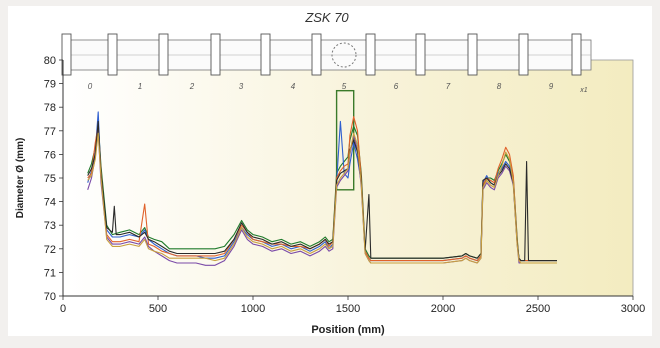 The height and width of the screenshot is (348, 660). What do you see at coordinates (551, 86) in the screenshot?
I see `barrel-section-label: 9` at bounding box center [551, 86].